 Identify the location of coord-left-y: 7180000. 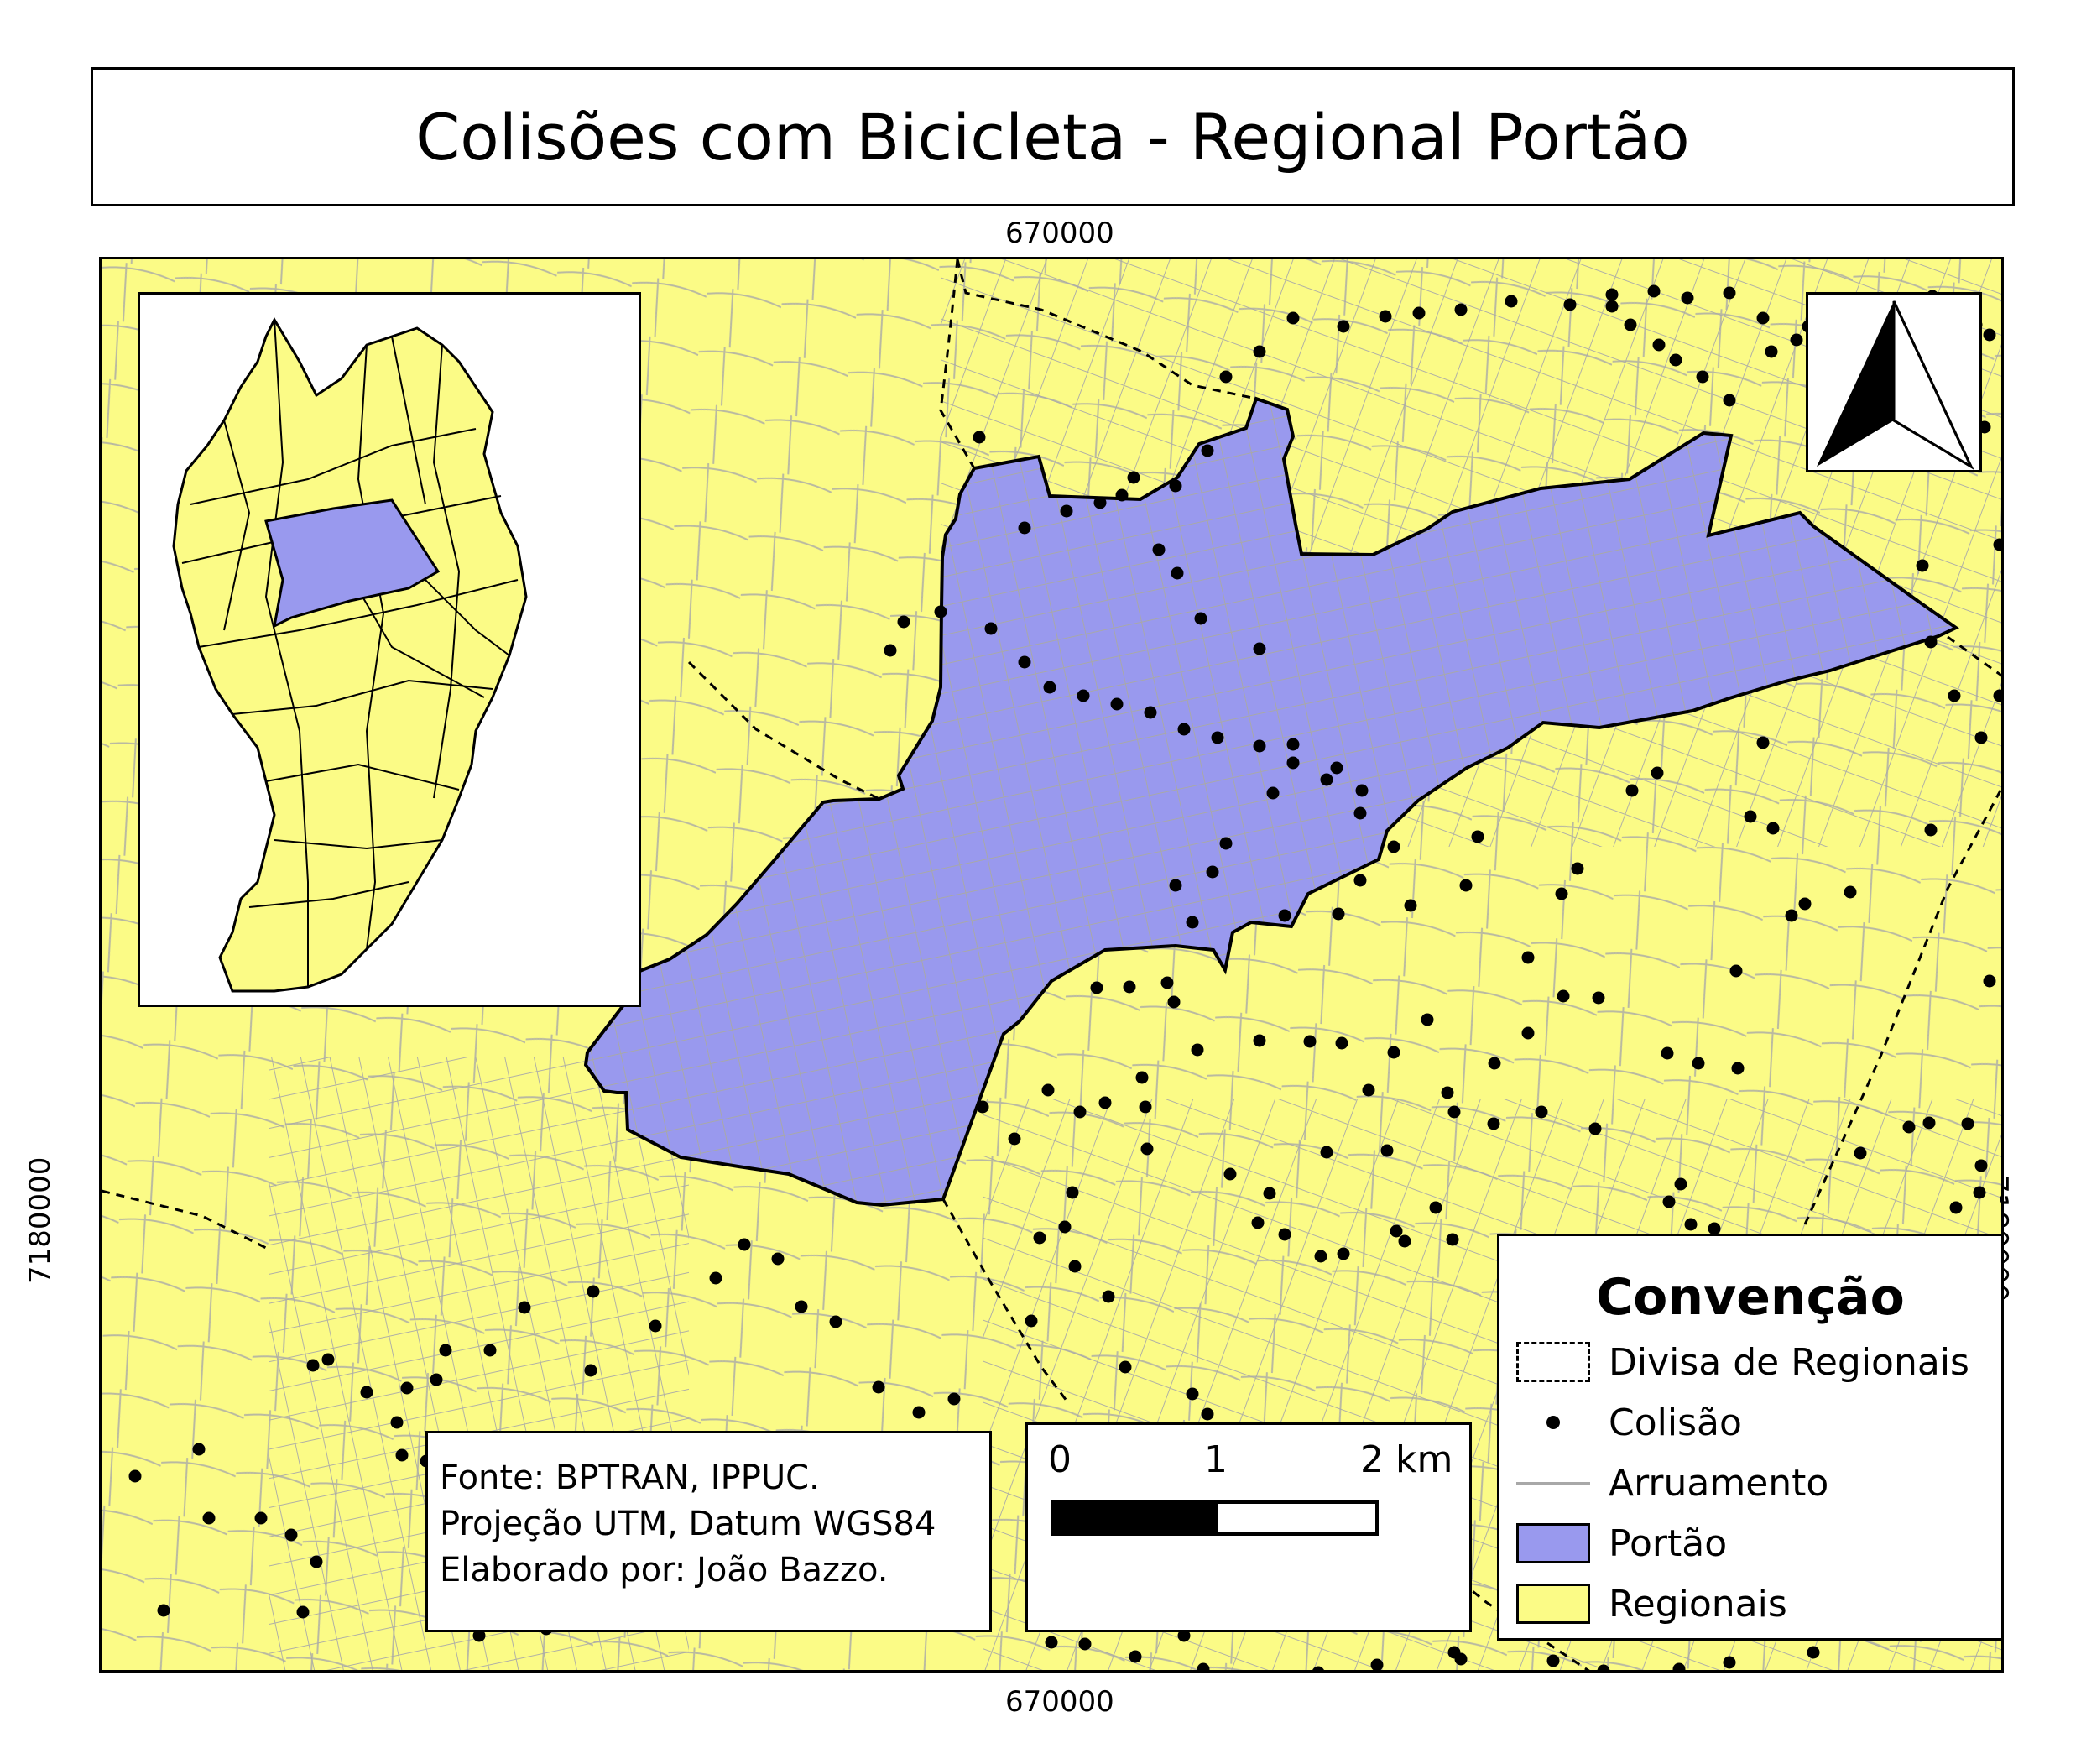
(40, 1220).